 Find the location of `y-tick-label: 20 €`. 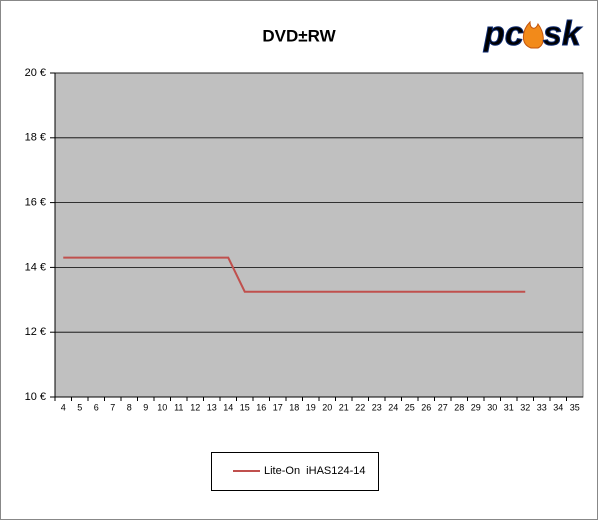

y-tick-label: 20 € is located at coordinates (35, 73).